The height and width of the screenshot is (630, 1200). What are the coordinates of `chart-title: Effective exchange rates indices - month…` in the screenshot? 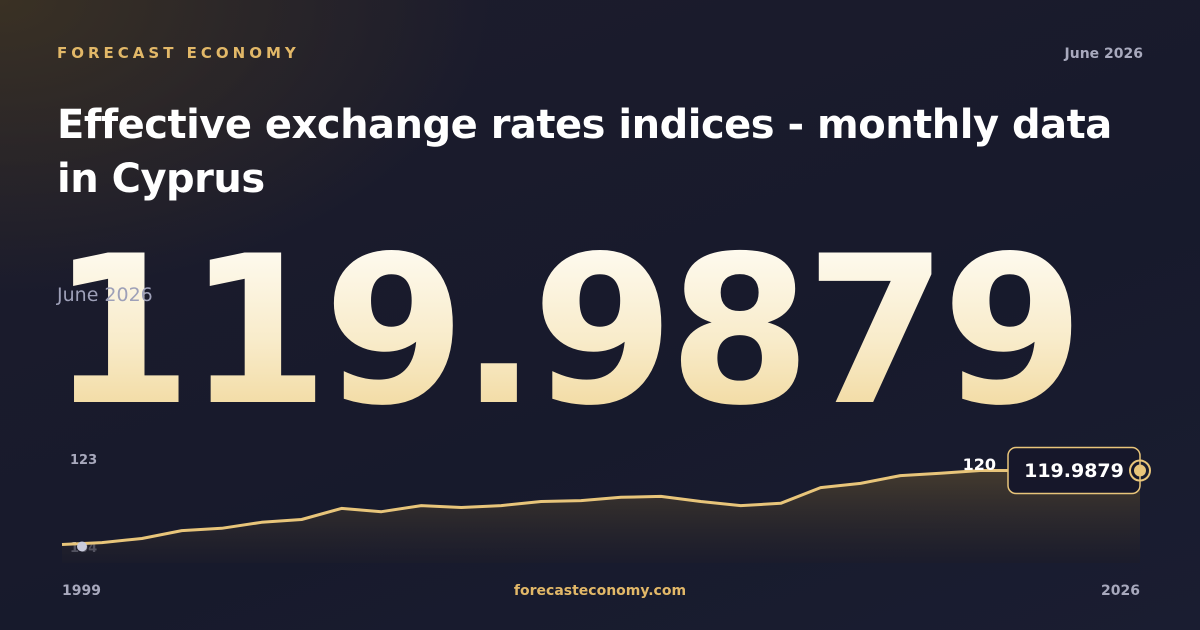 It's located at (584, 152).